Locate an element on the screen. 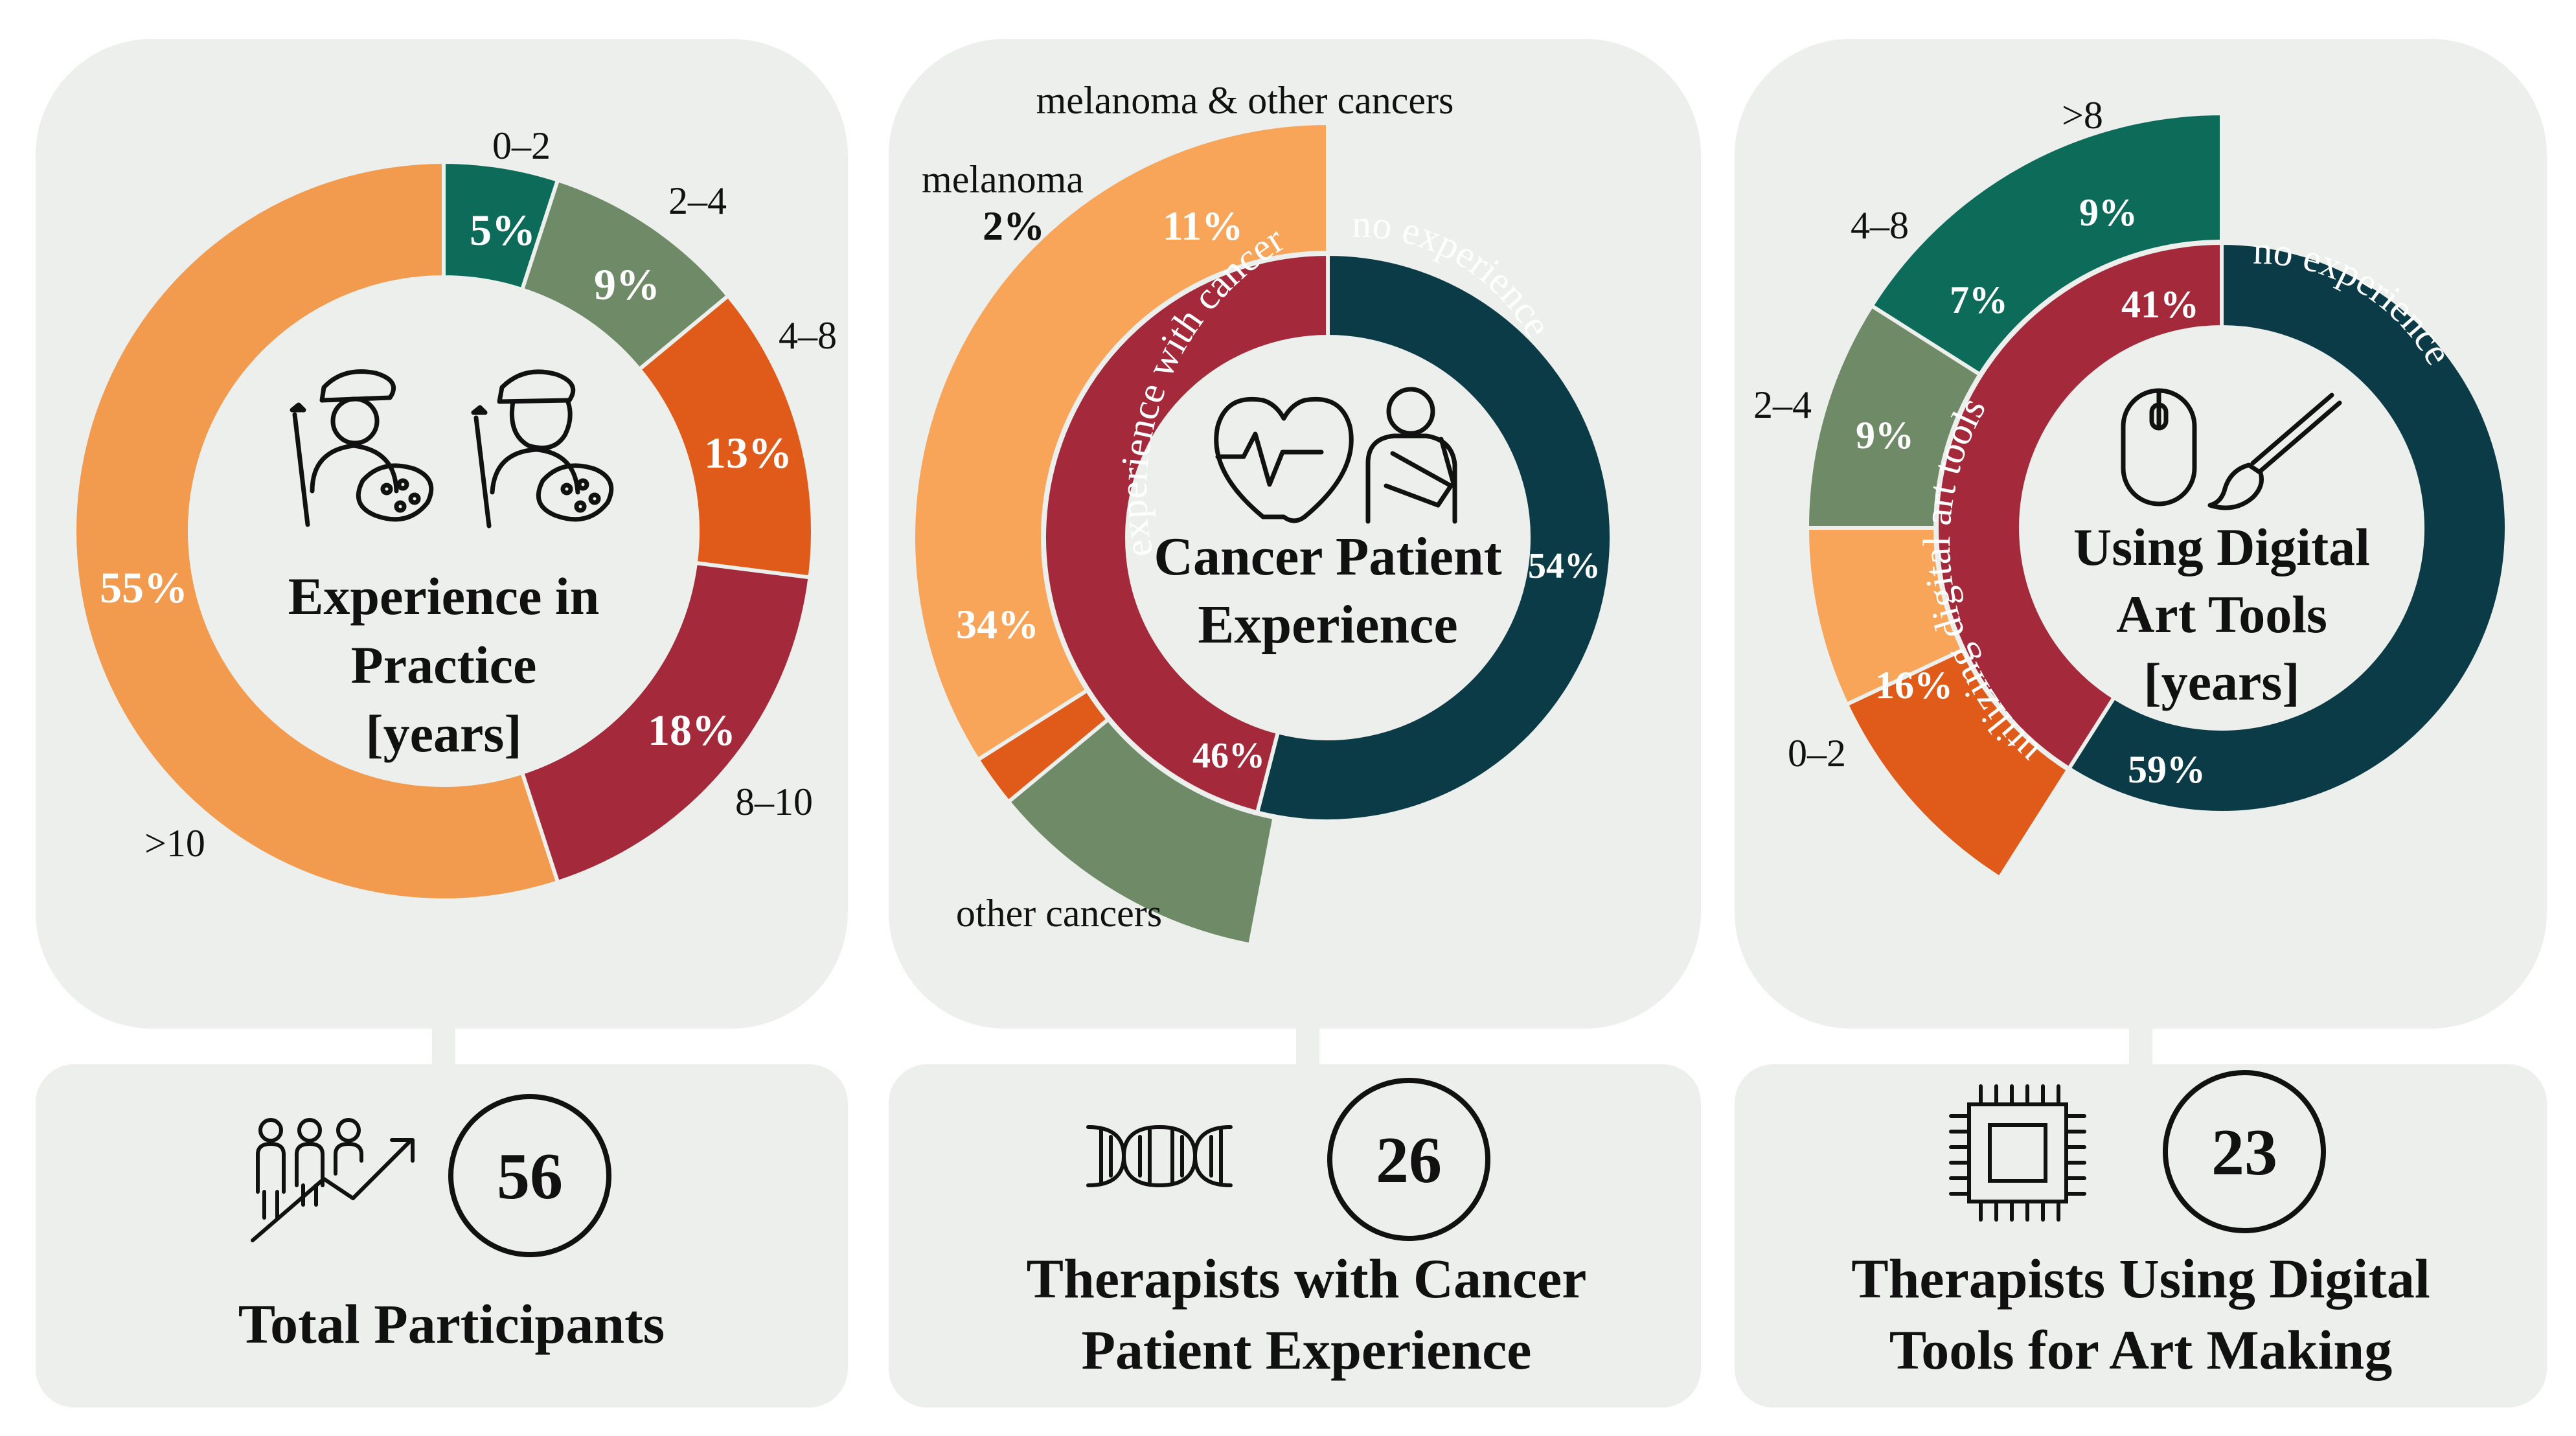 This screenshot has height=1436, width=2576. dna-icon is located at coordinates (1159, 1156).